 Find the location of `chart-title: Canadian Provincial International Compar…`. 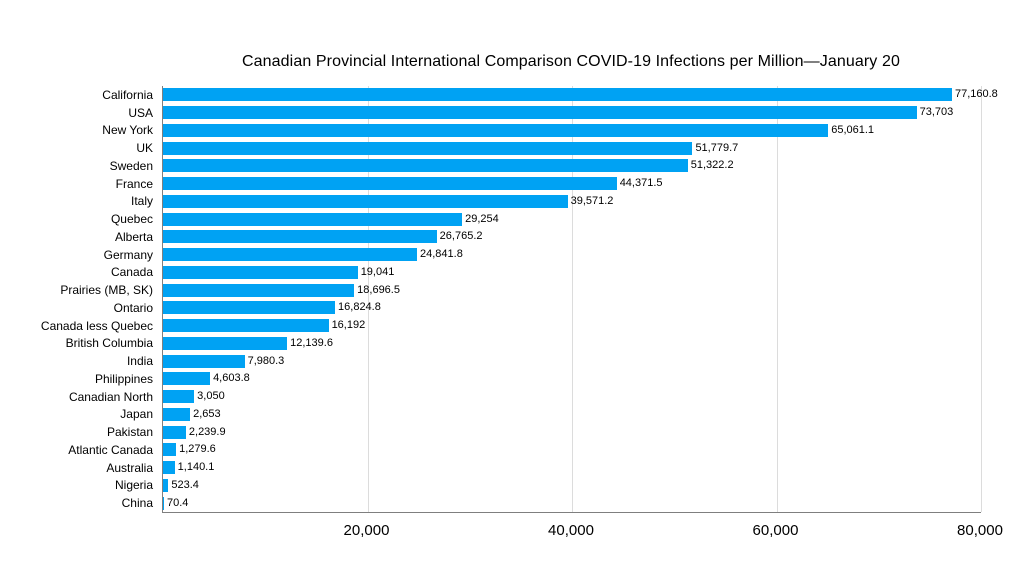

chart-title: Canadian Provincial International Compar… is located at coordinates (571, 61).